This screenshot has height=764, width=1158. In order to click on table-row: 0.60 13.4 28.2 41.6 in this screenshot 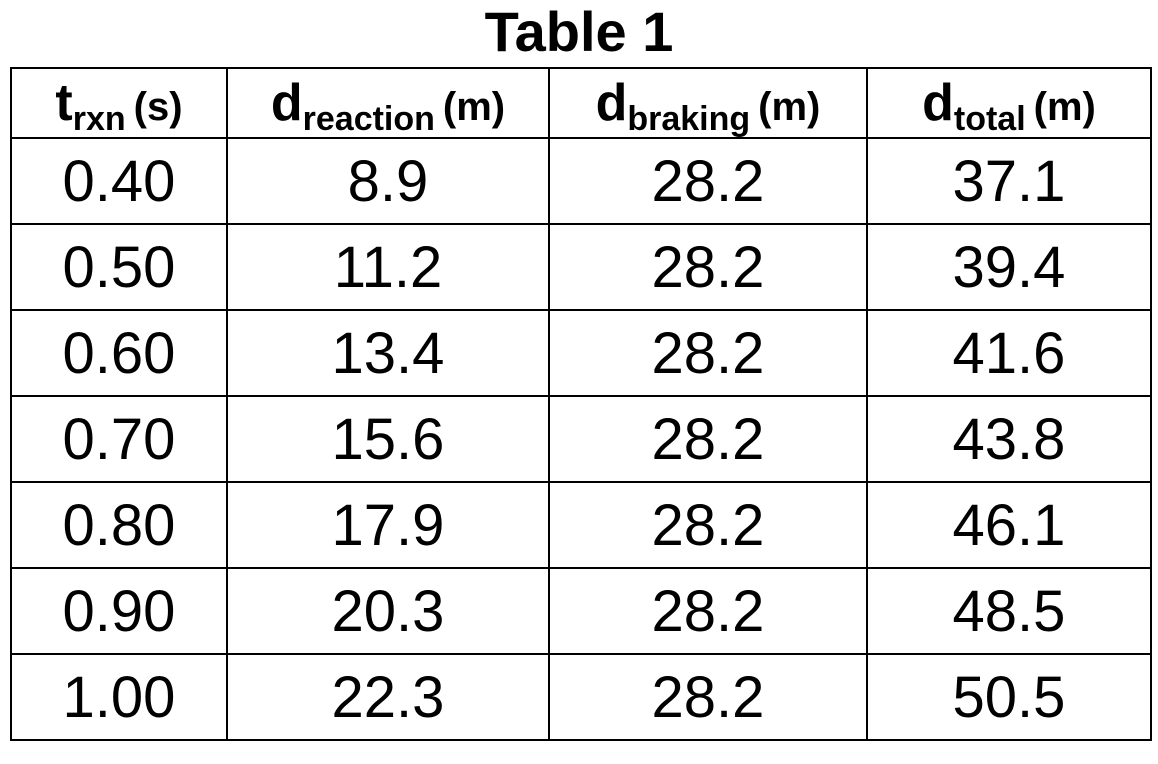, I will do `click(581, 353)`.